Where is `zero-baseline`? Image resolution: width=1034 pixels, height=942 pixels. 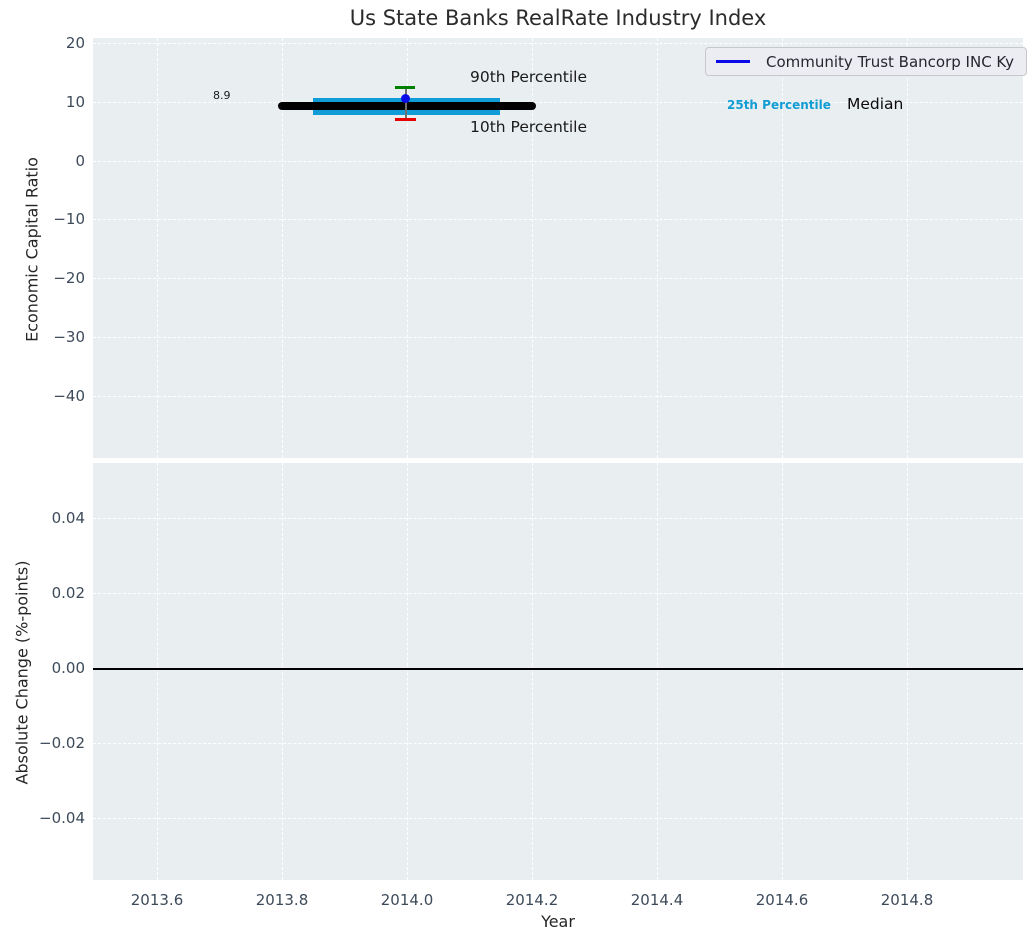 zero-baseline is located at coordinates (558, 669).